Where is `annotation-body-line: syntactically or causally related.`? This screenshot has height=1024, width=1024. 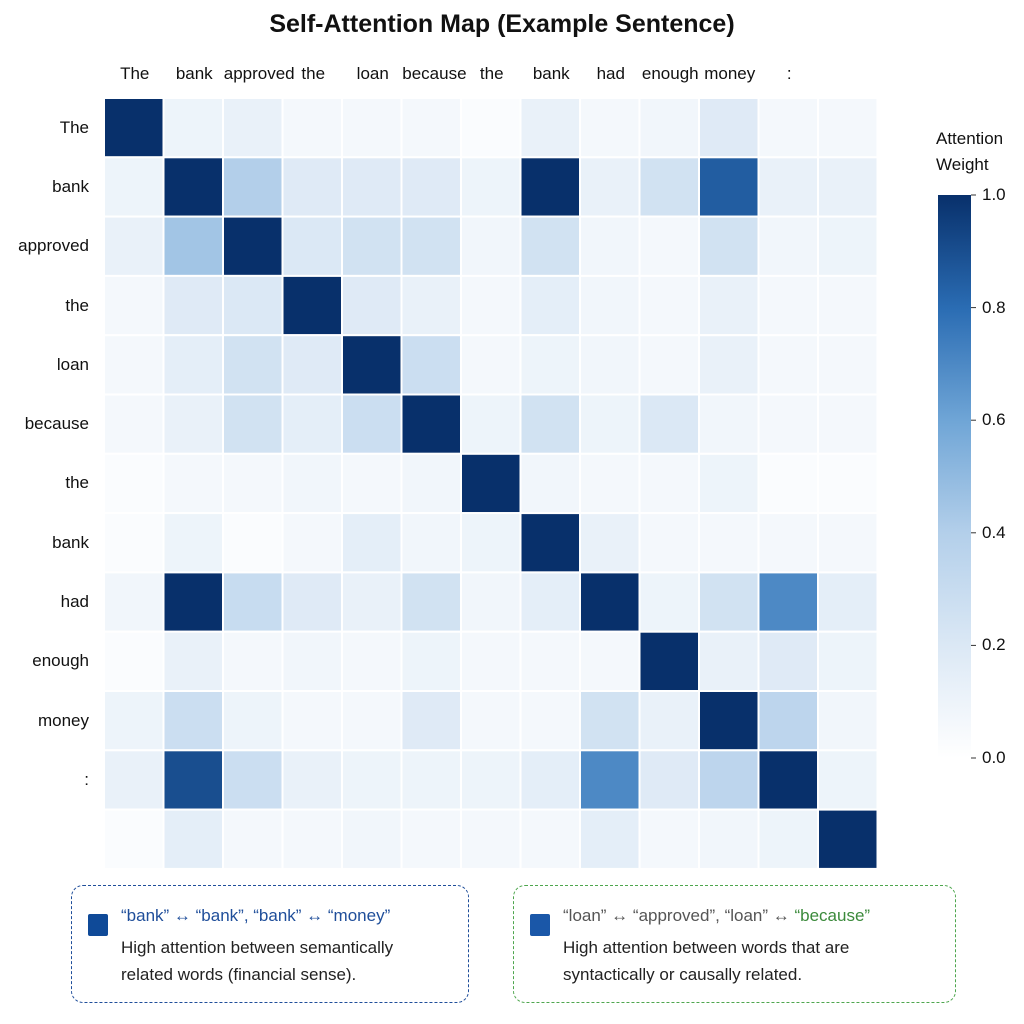
annotation-body-line: syntactically or causally related. is located at coordinates (683, 974).